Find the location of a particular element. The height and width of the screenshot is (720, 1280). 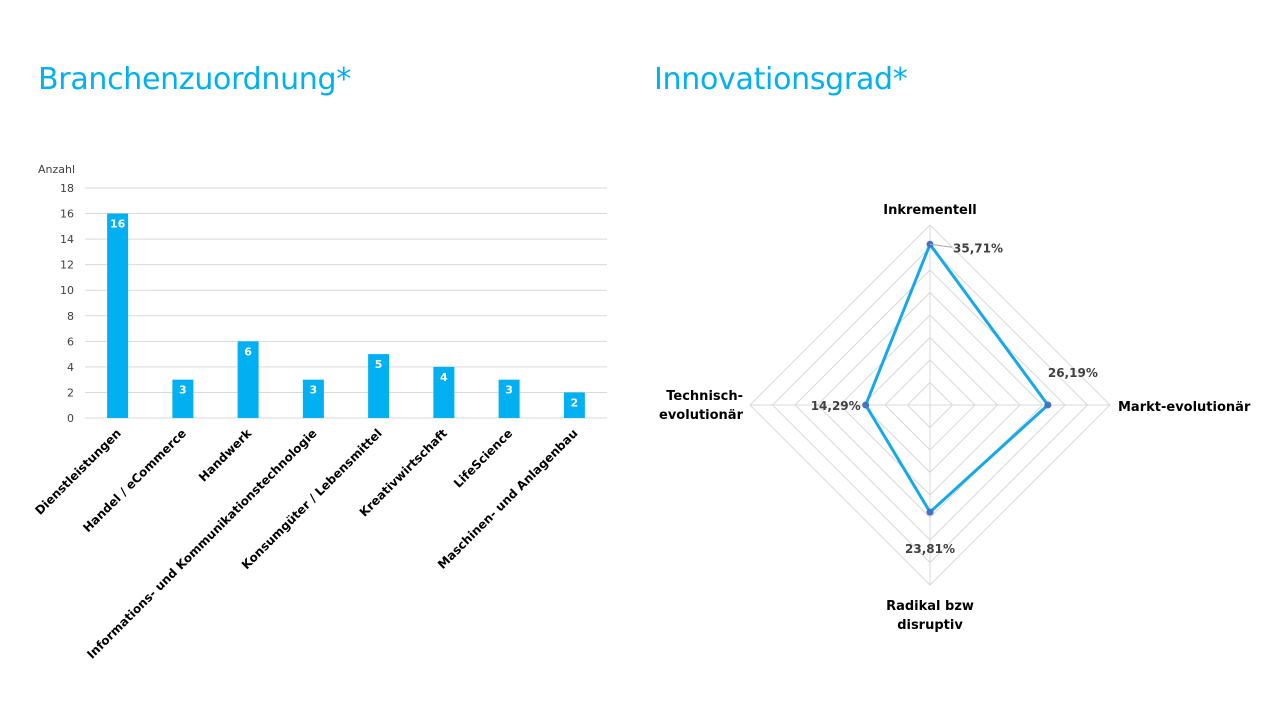

bar-chart-title: Branchenzuordnung* is located at coordinates (194, 79).